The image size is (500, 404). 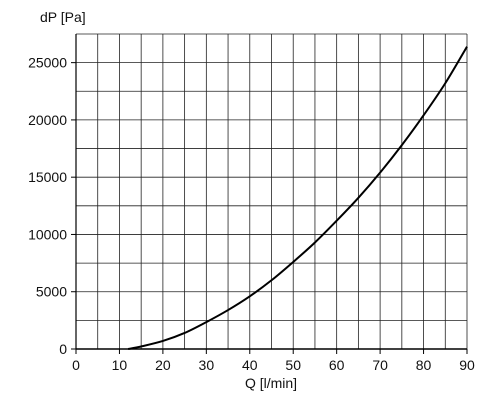 I want to click on x-tick-label: 90, so click(x=467, y=365).